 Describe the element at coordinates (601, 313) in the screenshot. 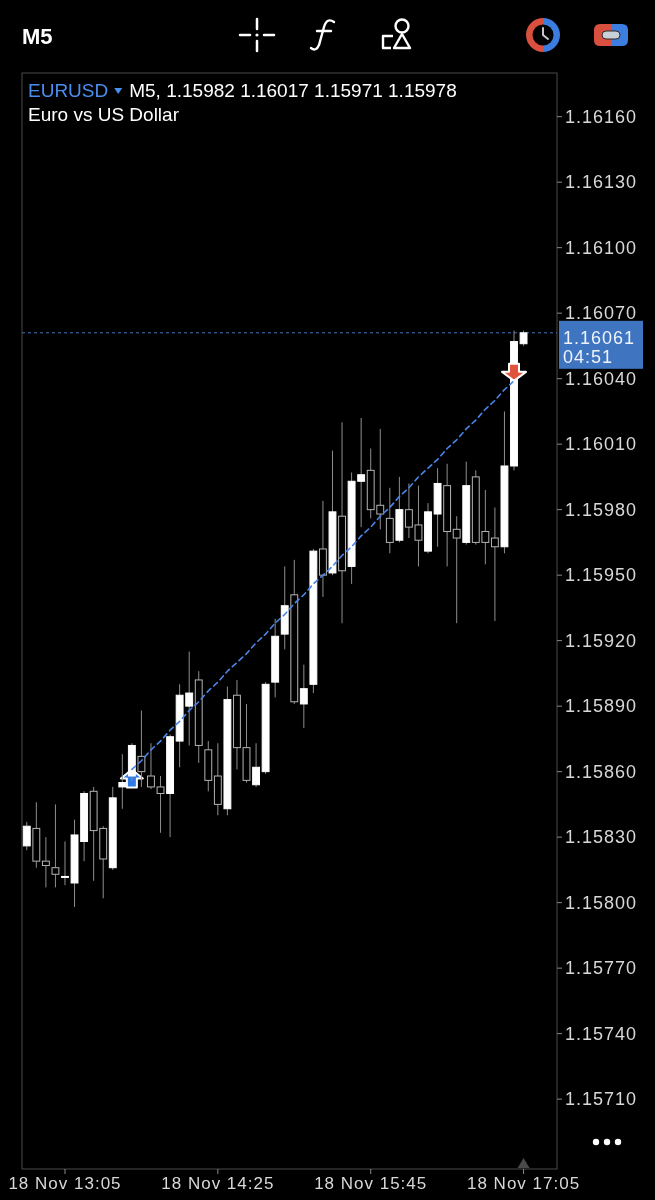

I see `y-tick-label: 1.16070` at that location.